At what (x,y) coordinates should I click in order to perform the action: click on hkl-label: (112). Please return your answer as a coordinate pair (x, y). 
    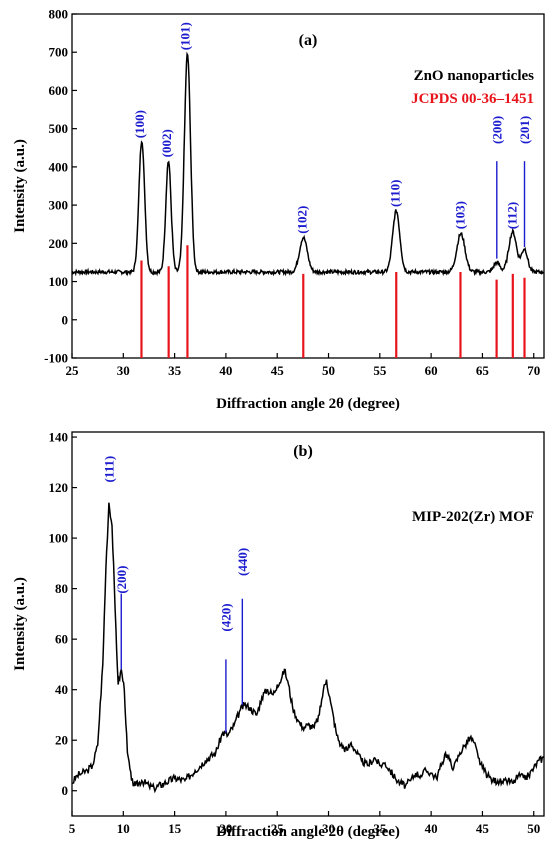
    Looking at the image, I should click on (512, 215).